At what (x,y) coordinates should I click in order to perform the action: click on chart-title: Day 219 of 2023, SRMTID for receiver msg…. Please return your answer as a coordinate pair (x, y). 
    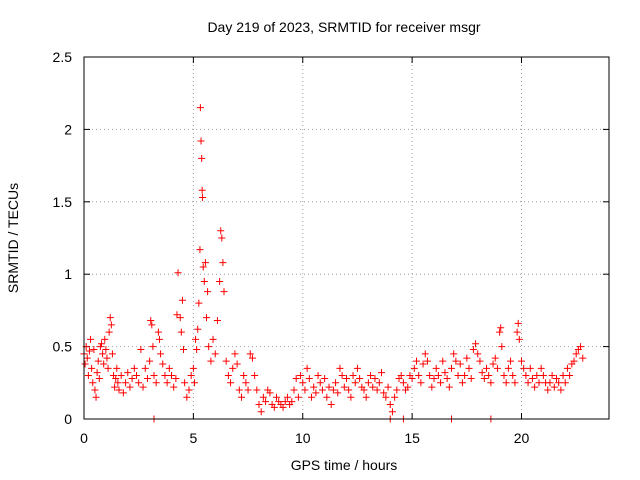
    Looking at the image, I should click on (343, 27).